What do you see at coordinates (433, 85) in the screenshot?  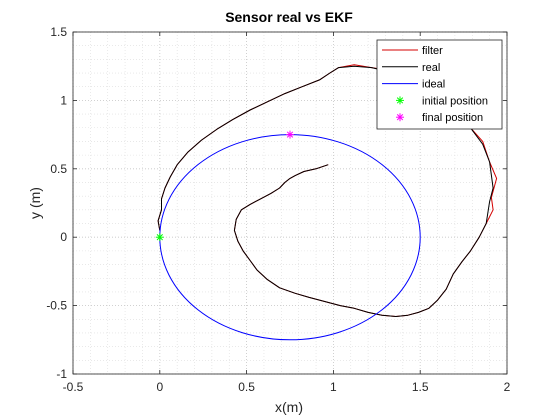 I see `legend-label-ideal: ideal` at bounding box center [433, 85].